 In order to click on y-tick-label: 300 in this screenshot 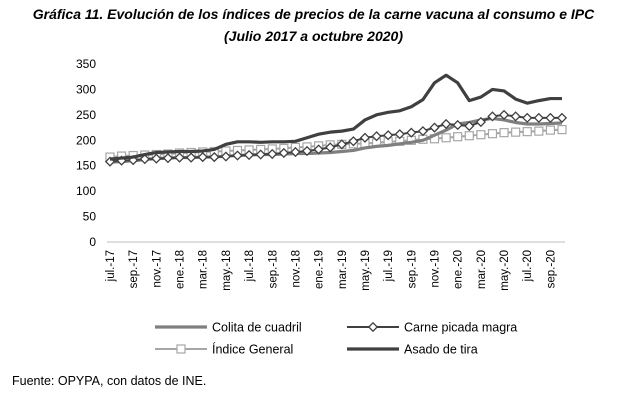, I will do `click(86, 89)`.